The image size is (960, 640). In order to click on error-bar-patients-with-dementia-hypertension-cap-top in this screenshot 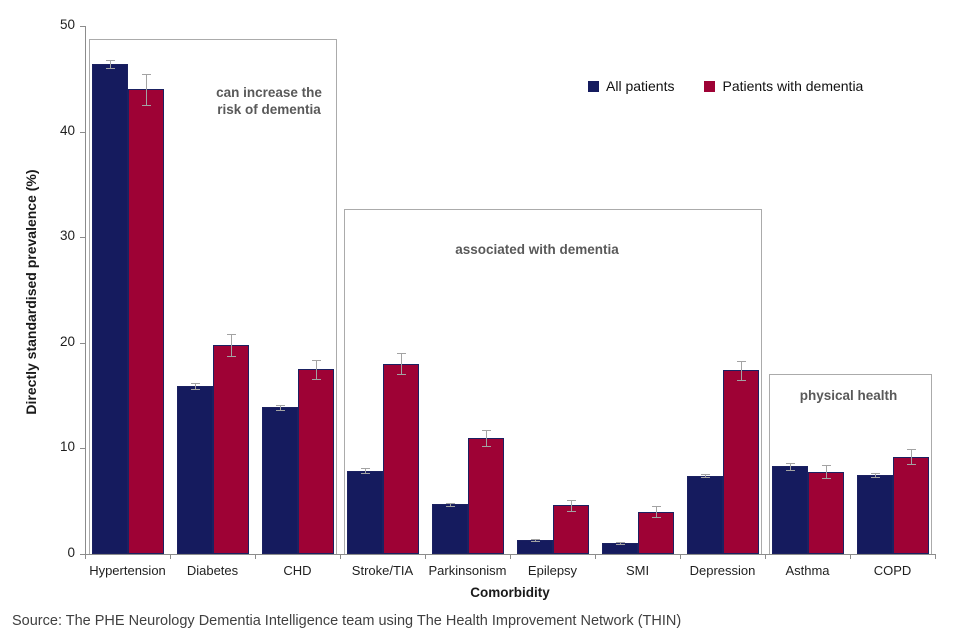, I will do `click(146, 74)`.